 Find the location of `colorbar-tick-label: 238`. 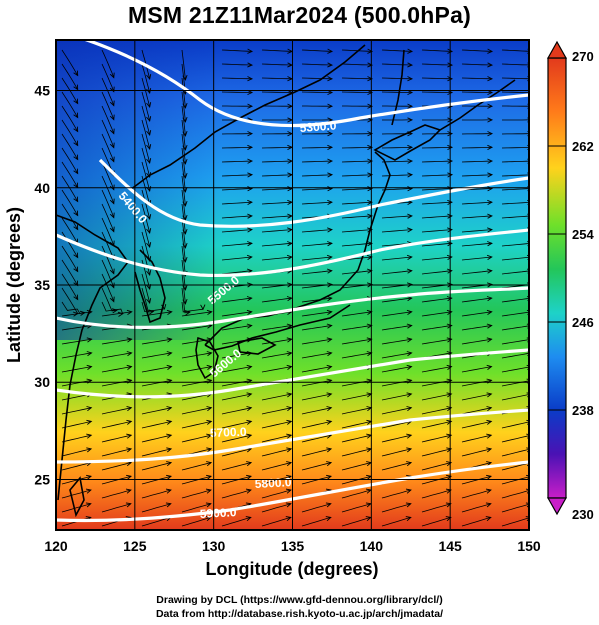

colorbar-tick-label: 238 is located at coordinates (583, 410).